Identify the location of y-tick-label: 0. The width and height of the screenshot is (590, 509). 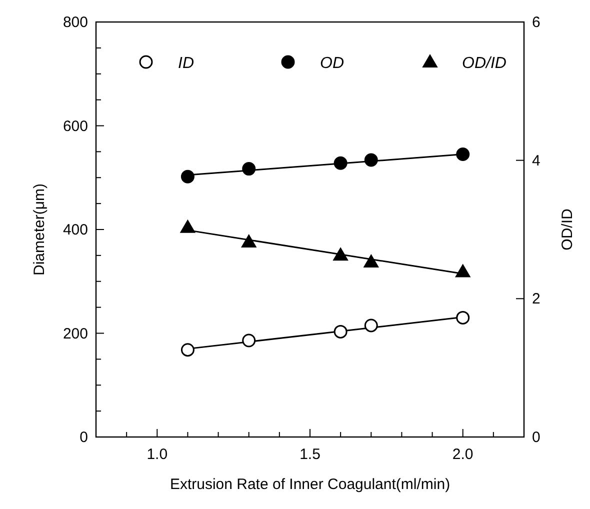
(84, 437).